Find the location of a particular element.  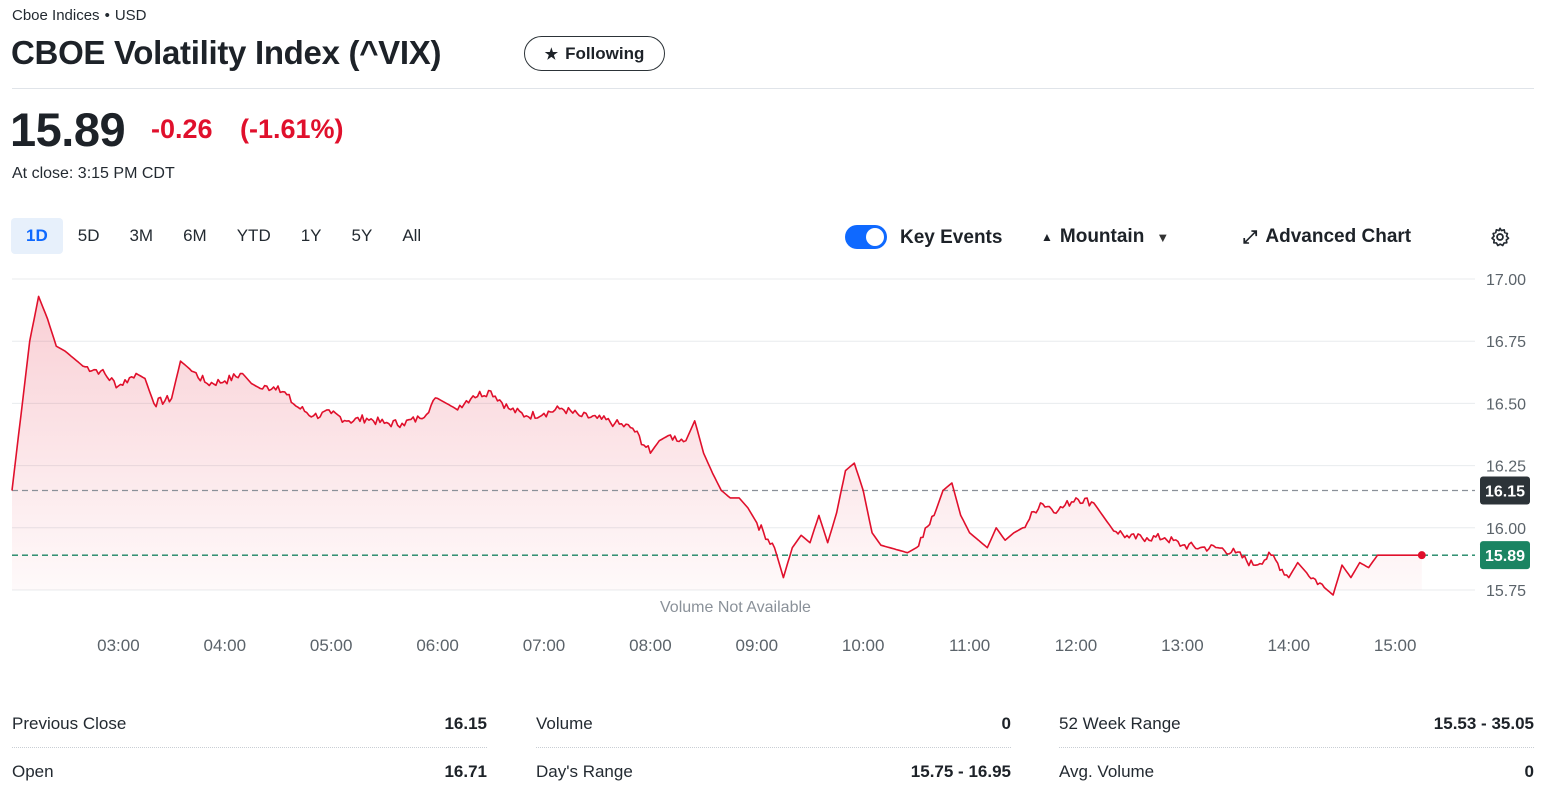

exchange-info: Cboe Indices • USD is located at coordinates (79, 15).